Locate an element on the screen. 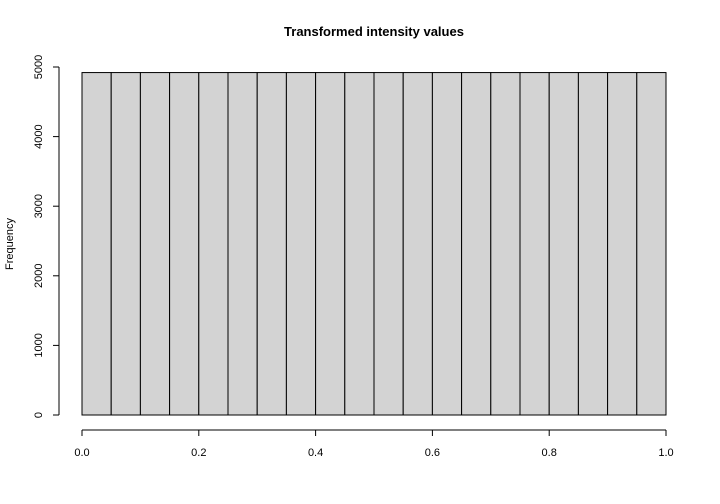 This screenshot has height=504, width=720. y-tick-label: 2000 is located at coordinates (39, 276).